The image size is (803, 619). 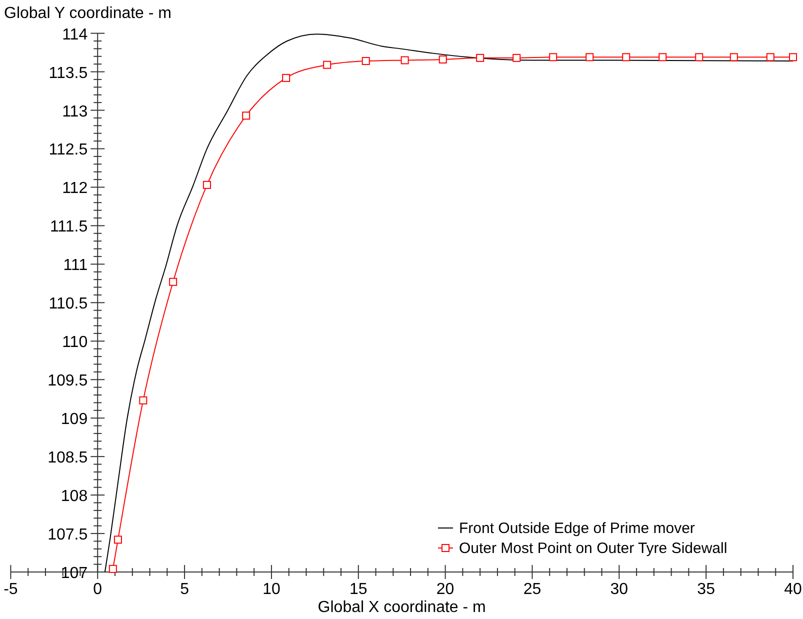 What do you see at coordinates (358, 589) in the screenshot?
I see `x-tick-label: 15` at bounding box center [358, 589].